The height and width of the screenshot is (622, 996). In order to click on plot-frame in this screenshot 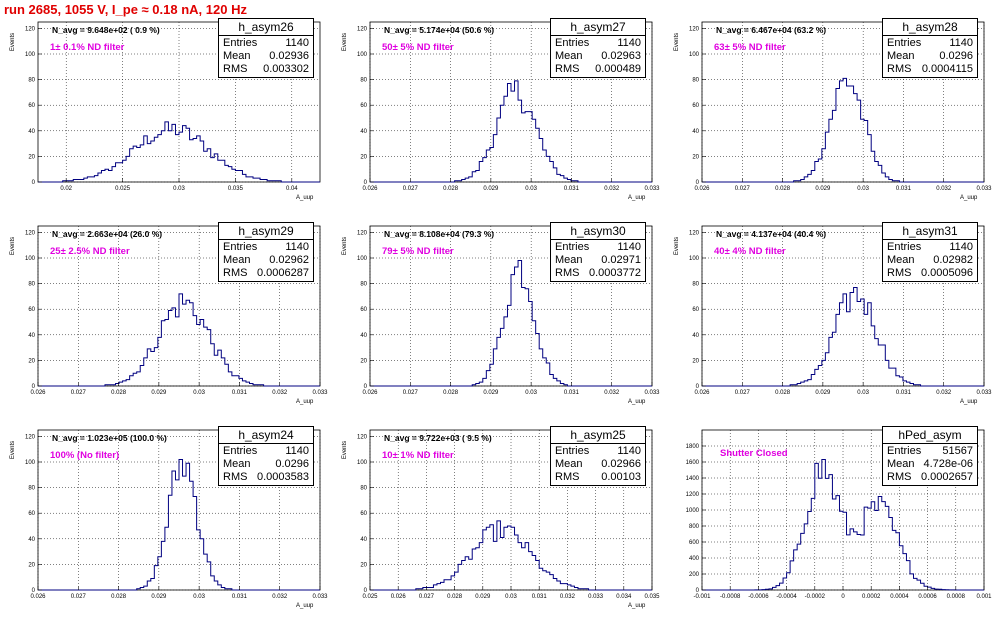, I will do `click(511, 102)`.